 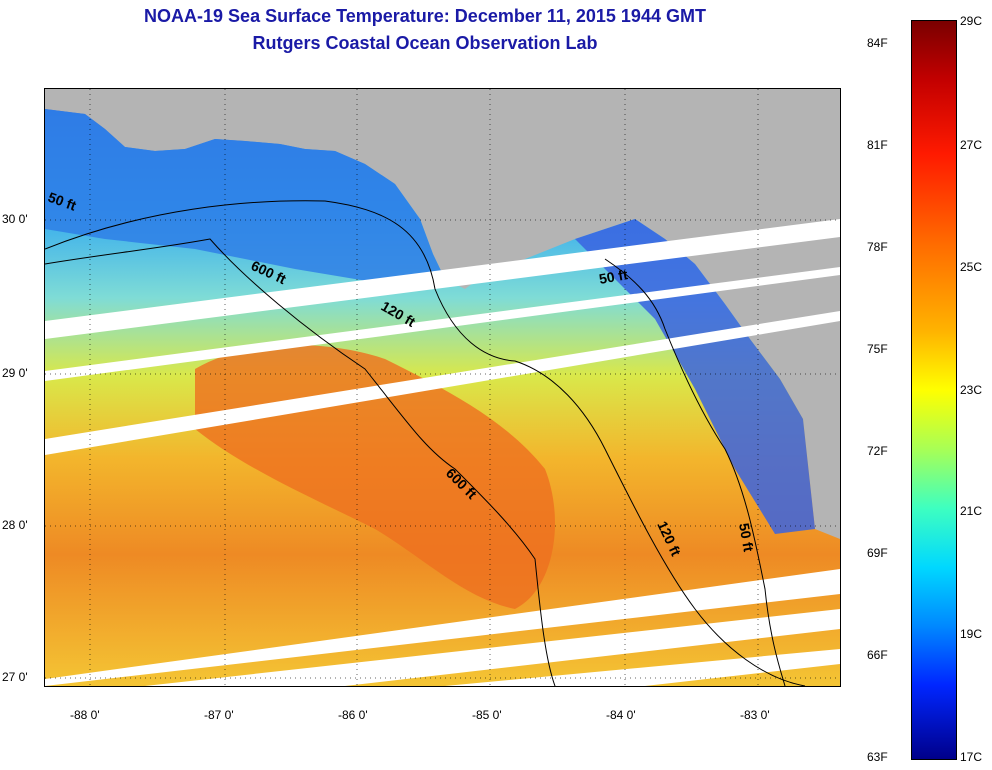 What do you see at coordinates (487, 715) in the screenshot?
I see `lon-label: -85 0'` at bounding box center [487, 715].